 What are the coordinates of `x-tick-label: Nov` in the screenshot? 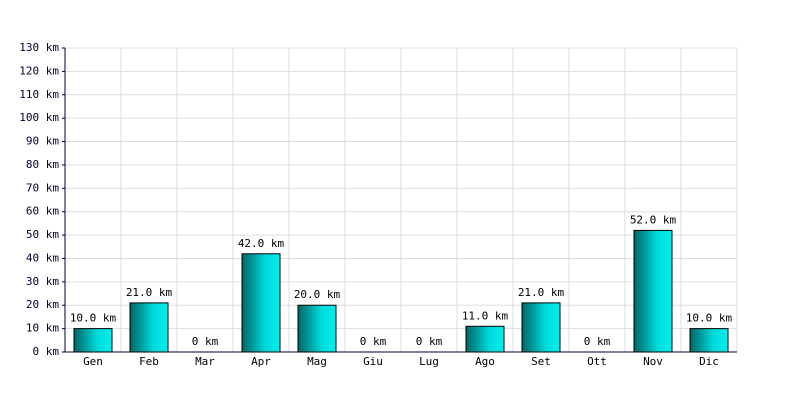 It's located at (653, 361).